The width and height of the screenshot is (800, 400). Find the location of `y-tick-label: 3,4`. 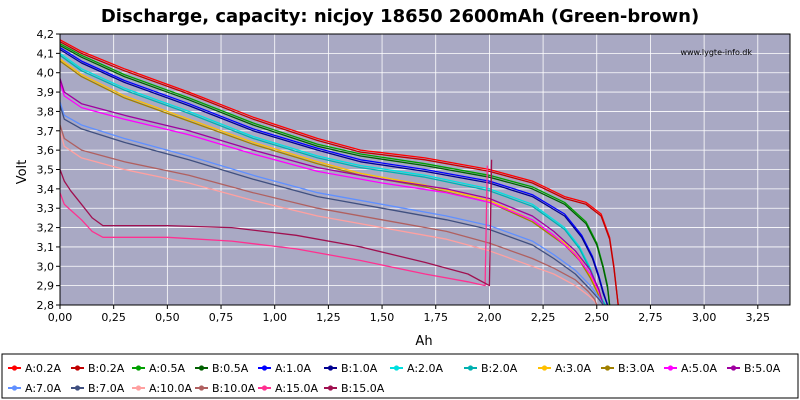

y-tick-label: 3,4 is located at coordinates (46, 189).